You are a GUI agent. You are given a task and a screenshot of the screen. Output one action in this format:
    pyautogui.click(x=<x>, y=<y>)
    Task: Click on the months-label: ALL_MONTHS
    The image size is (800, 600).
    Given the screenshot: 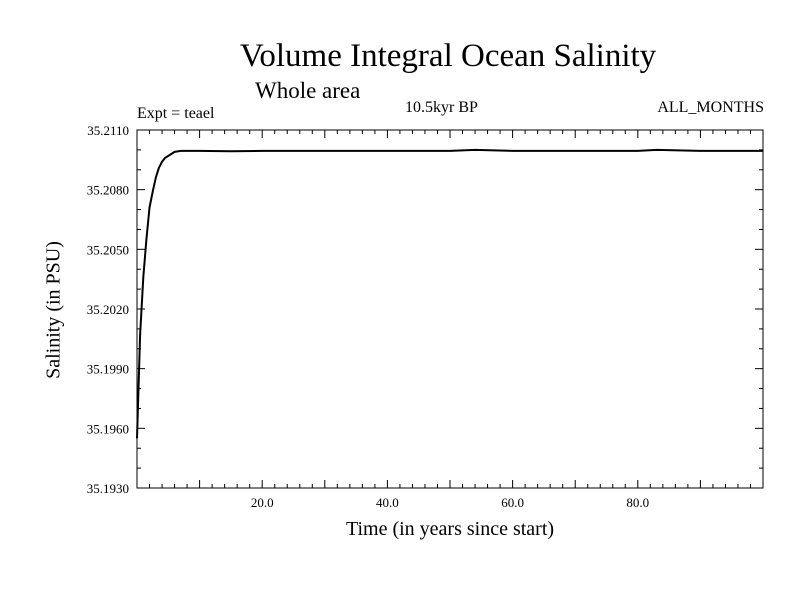 What is the action you would take?
    pyautogui.click(x=710, y=107)
    